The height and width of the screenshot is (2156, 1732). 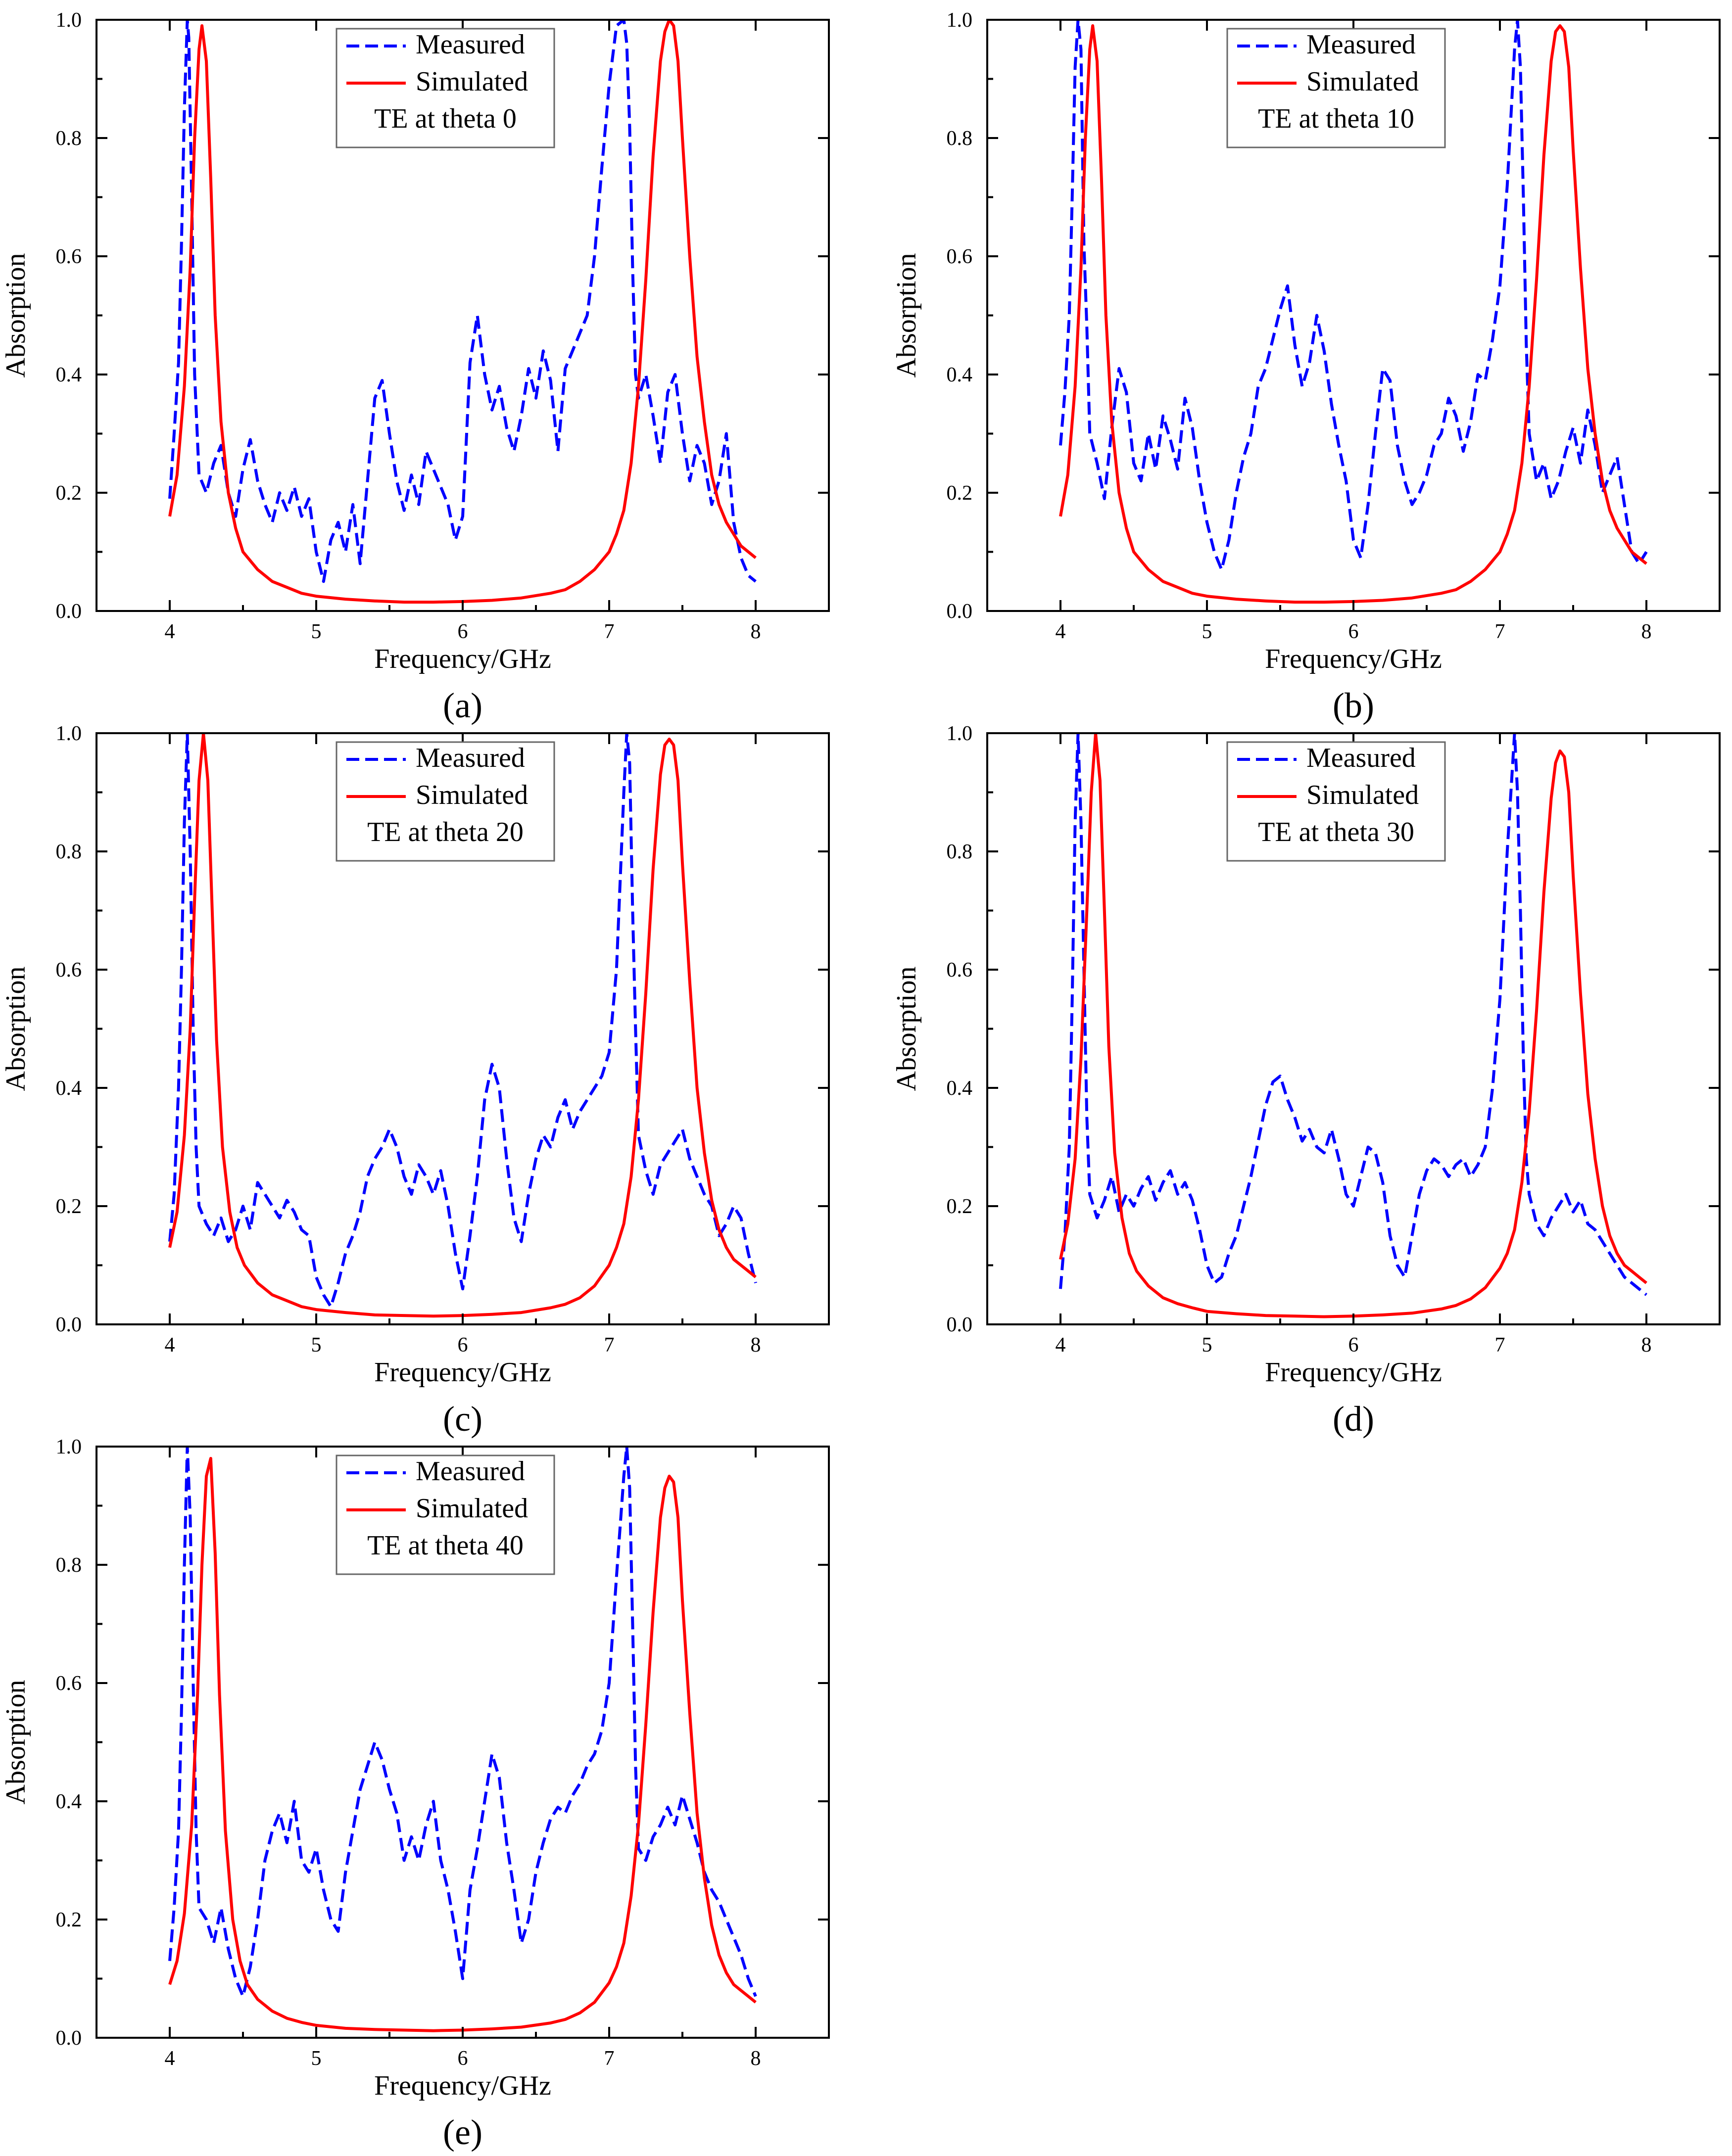 I want to click on legend: Measured Simulated TE at theta 0, so click(x=446, y=88).